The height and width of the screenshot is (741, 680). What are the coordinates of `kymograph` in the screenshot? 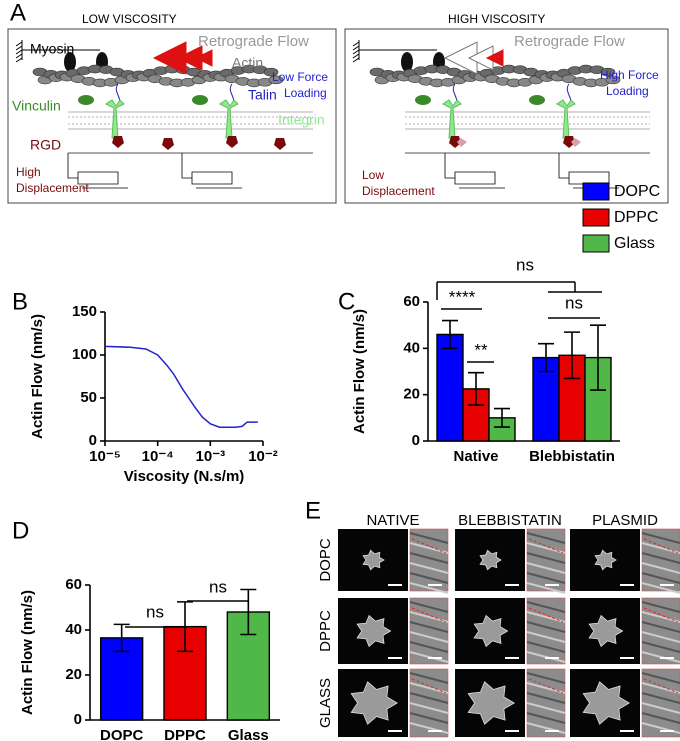 It's located at (660, 703).